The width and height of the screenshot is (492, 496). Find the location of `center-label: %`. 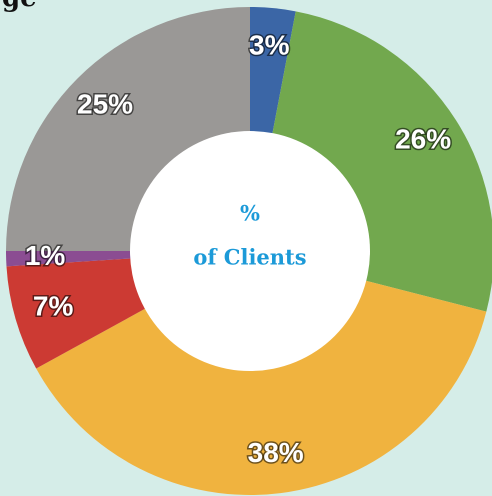

center-label: % is located at coordinates (250, 213).